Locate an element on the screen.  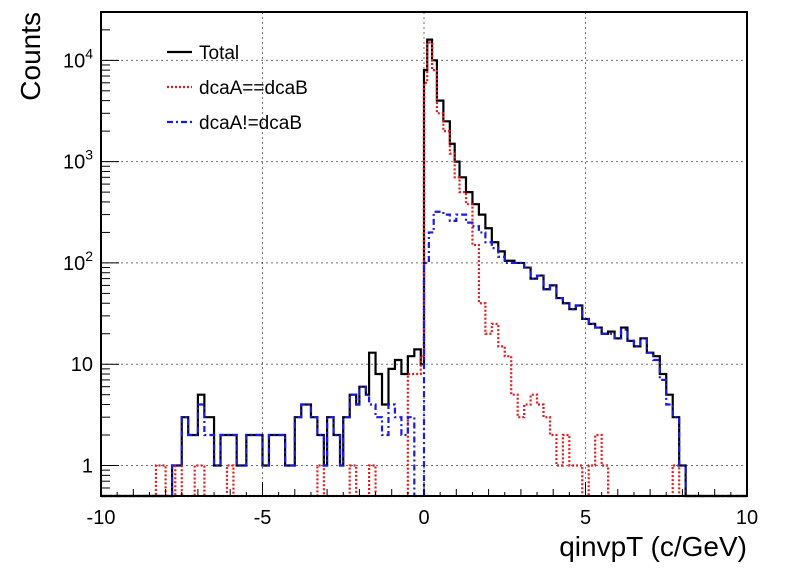
x-tick-label: 10 is located at coordinates (747, 518).